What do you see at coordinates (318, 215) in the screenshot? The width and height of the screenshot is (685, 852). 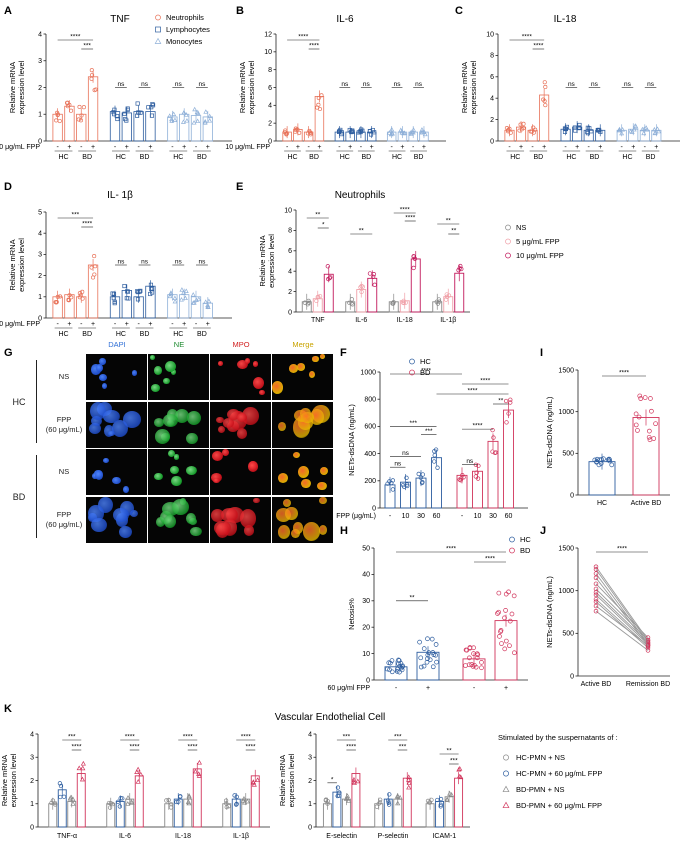 I see `chartE-sig-label: **` at bounding box center [318, 215].